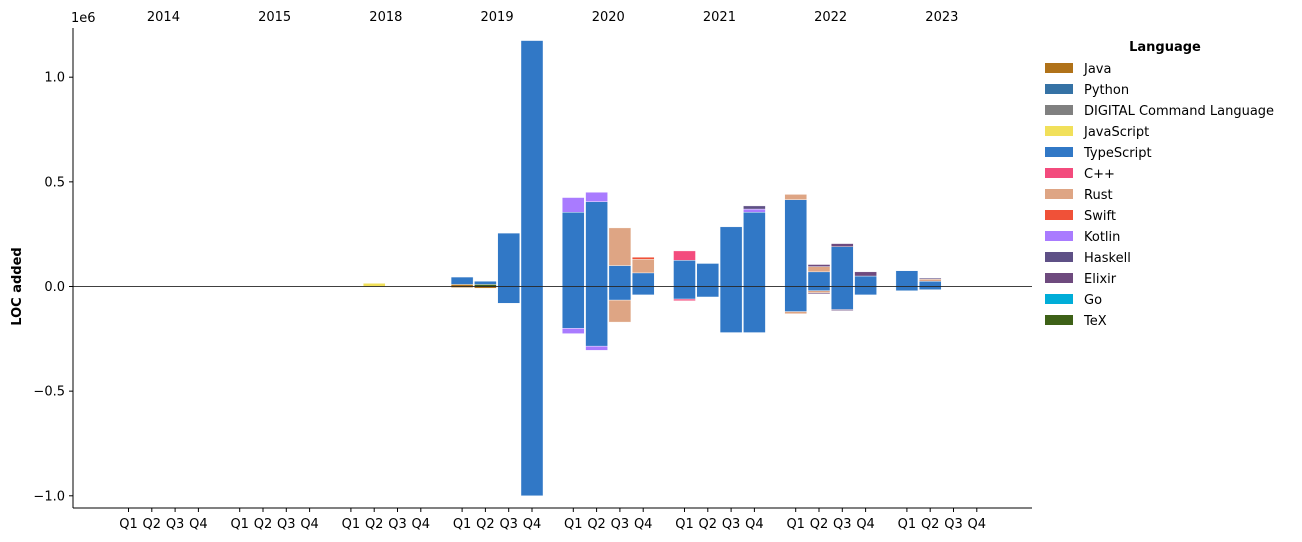  I want to click on legend-label-swift: Swift, so click(1100, 216).